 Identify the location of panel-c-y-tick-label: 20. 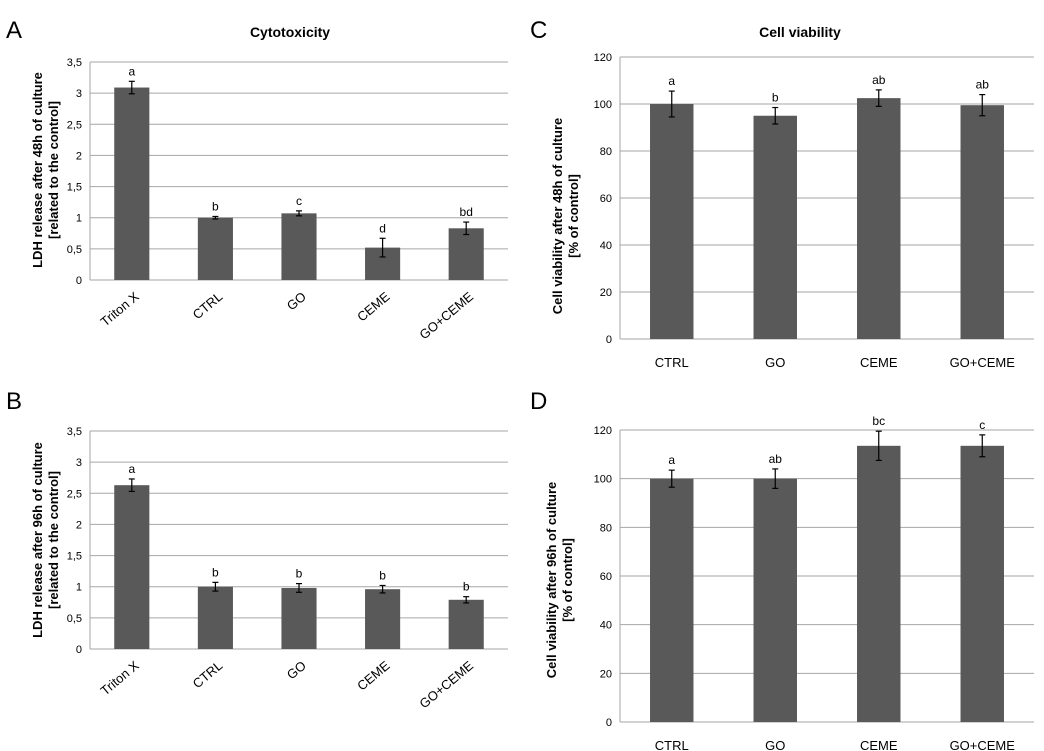
(606, 293).